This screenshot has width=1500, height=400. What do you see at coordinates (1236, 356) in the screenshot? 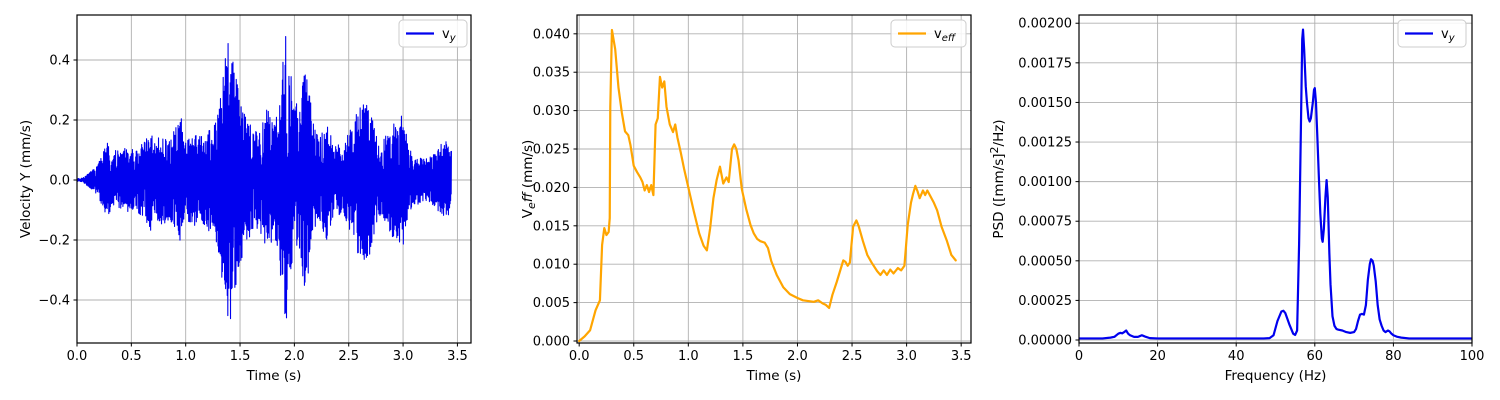
I see `psd-frequency-xtick-label: 40` at bounding box center [1236, 356].